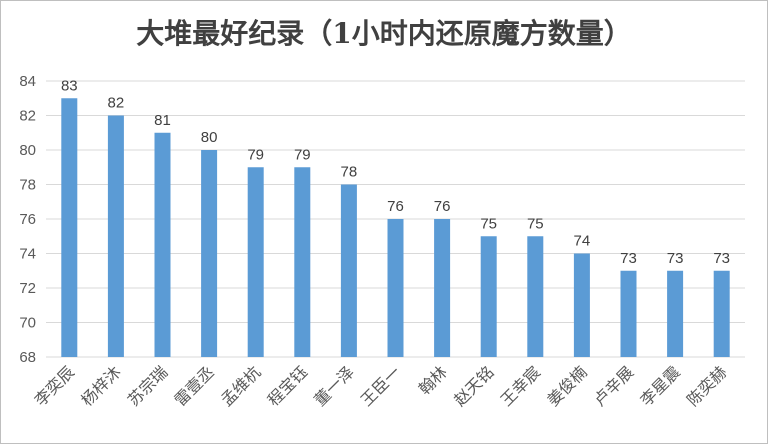  I want to click on y-tick-label: 84, so click(27, 81).